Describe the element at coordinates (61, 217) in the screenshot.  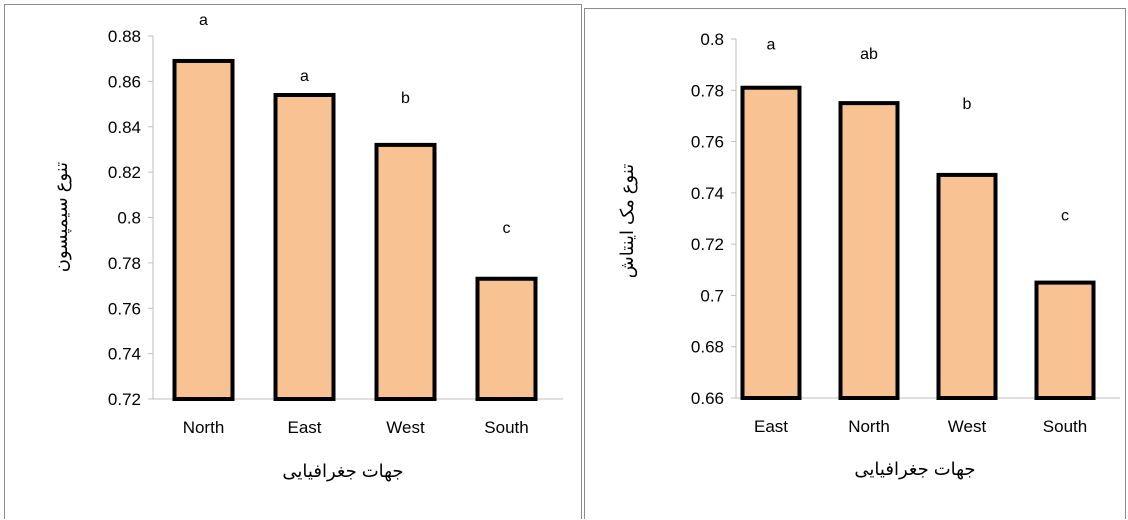
I see `y-axis-title: تنوع سیمپسون` at that location.